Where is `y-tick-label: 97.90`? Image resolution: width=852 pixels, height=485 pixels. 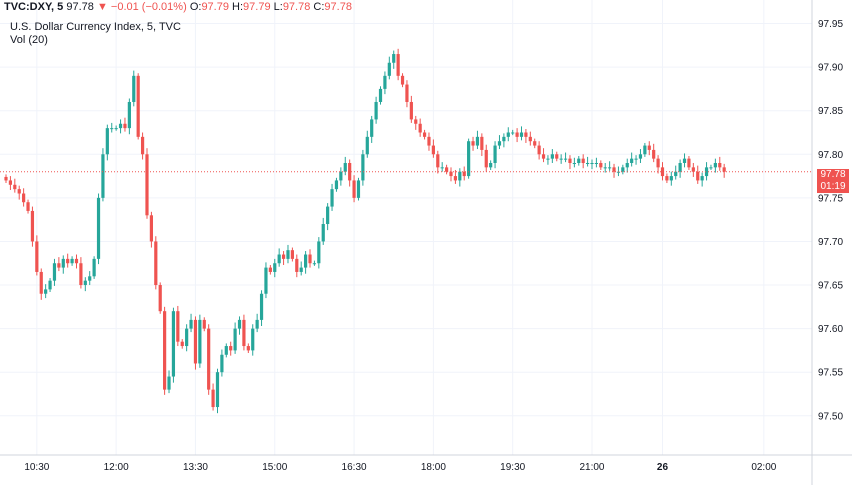
y-tick-label: 97.90 is located at coordinates (830, 68).